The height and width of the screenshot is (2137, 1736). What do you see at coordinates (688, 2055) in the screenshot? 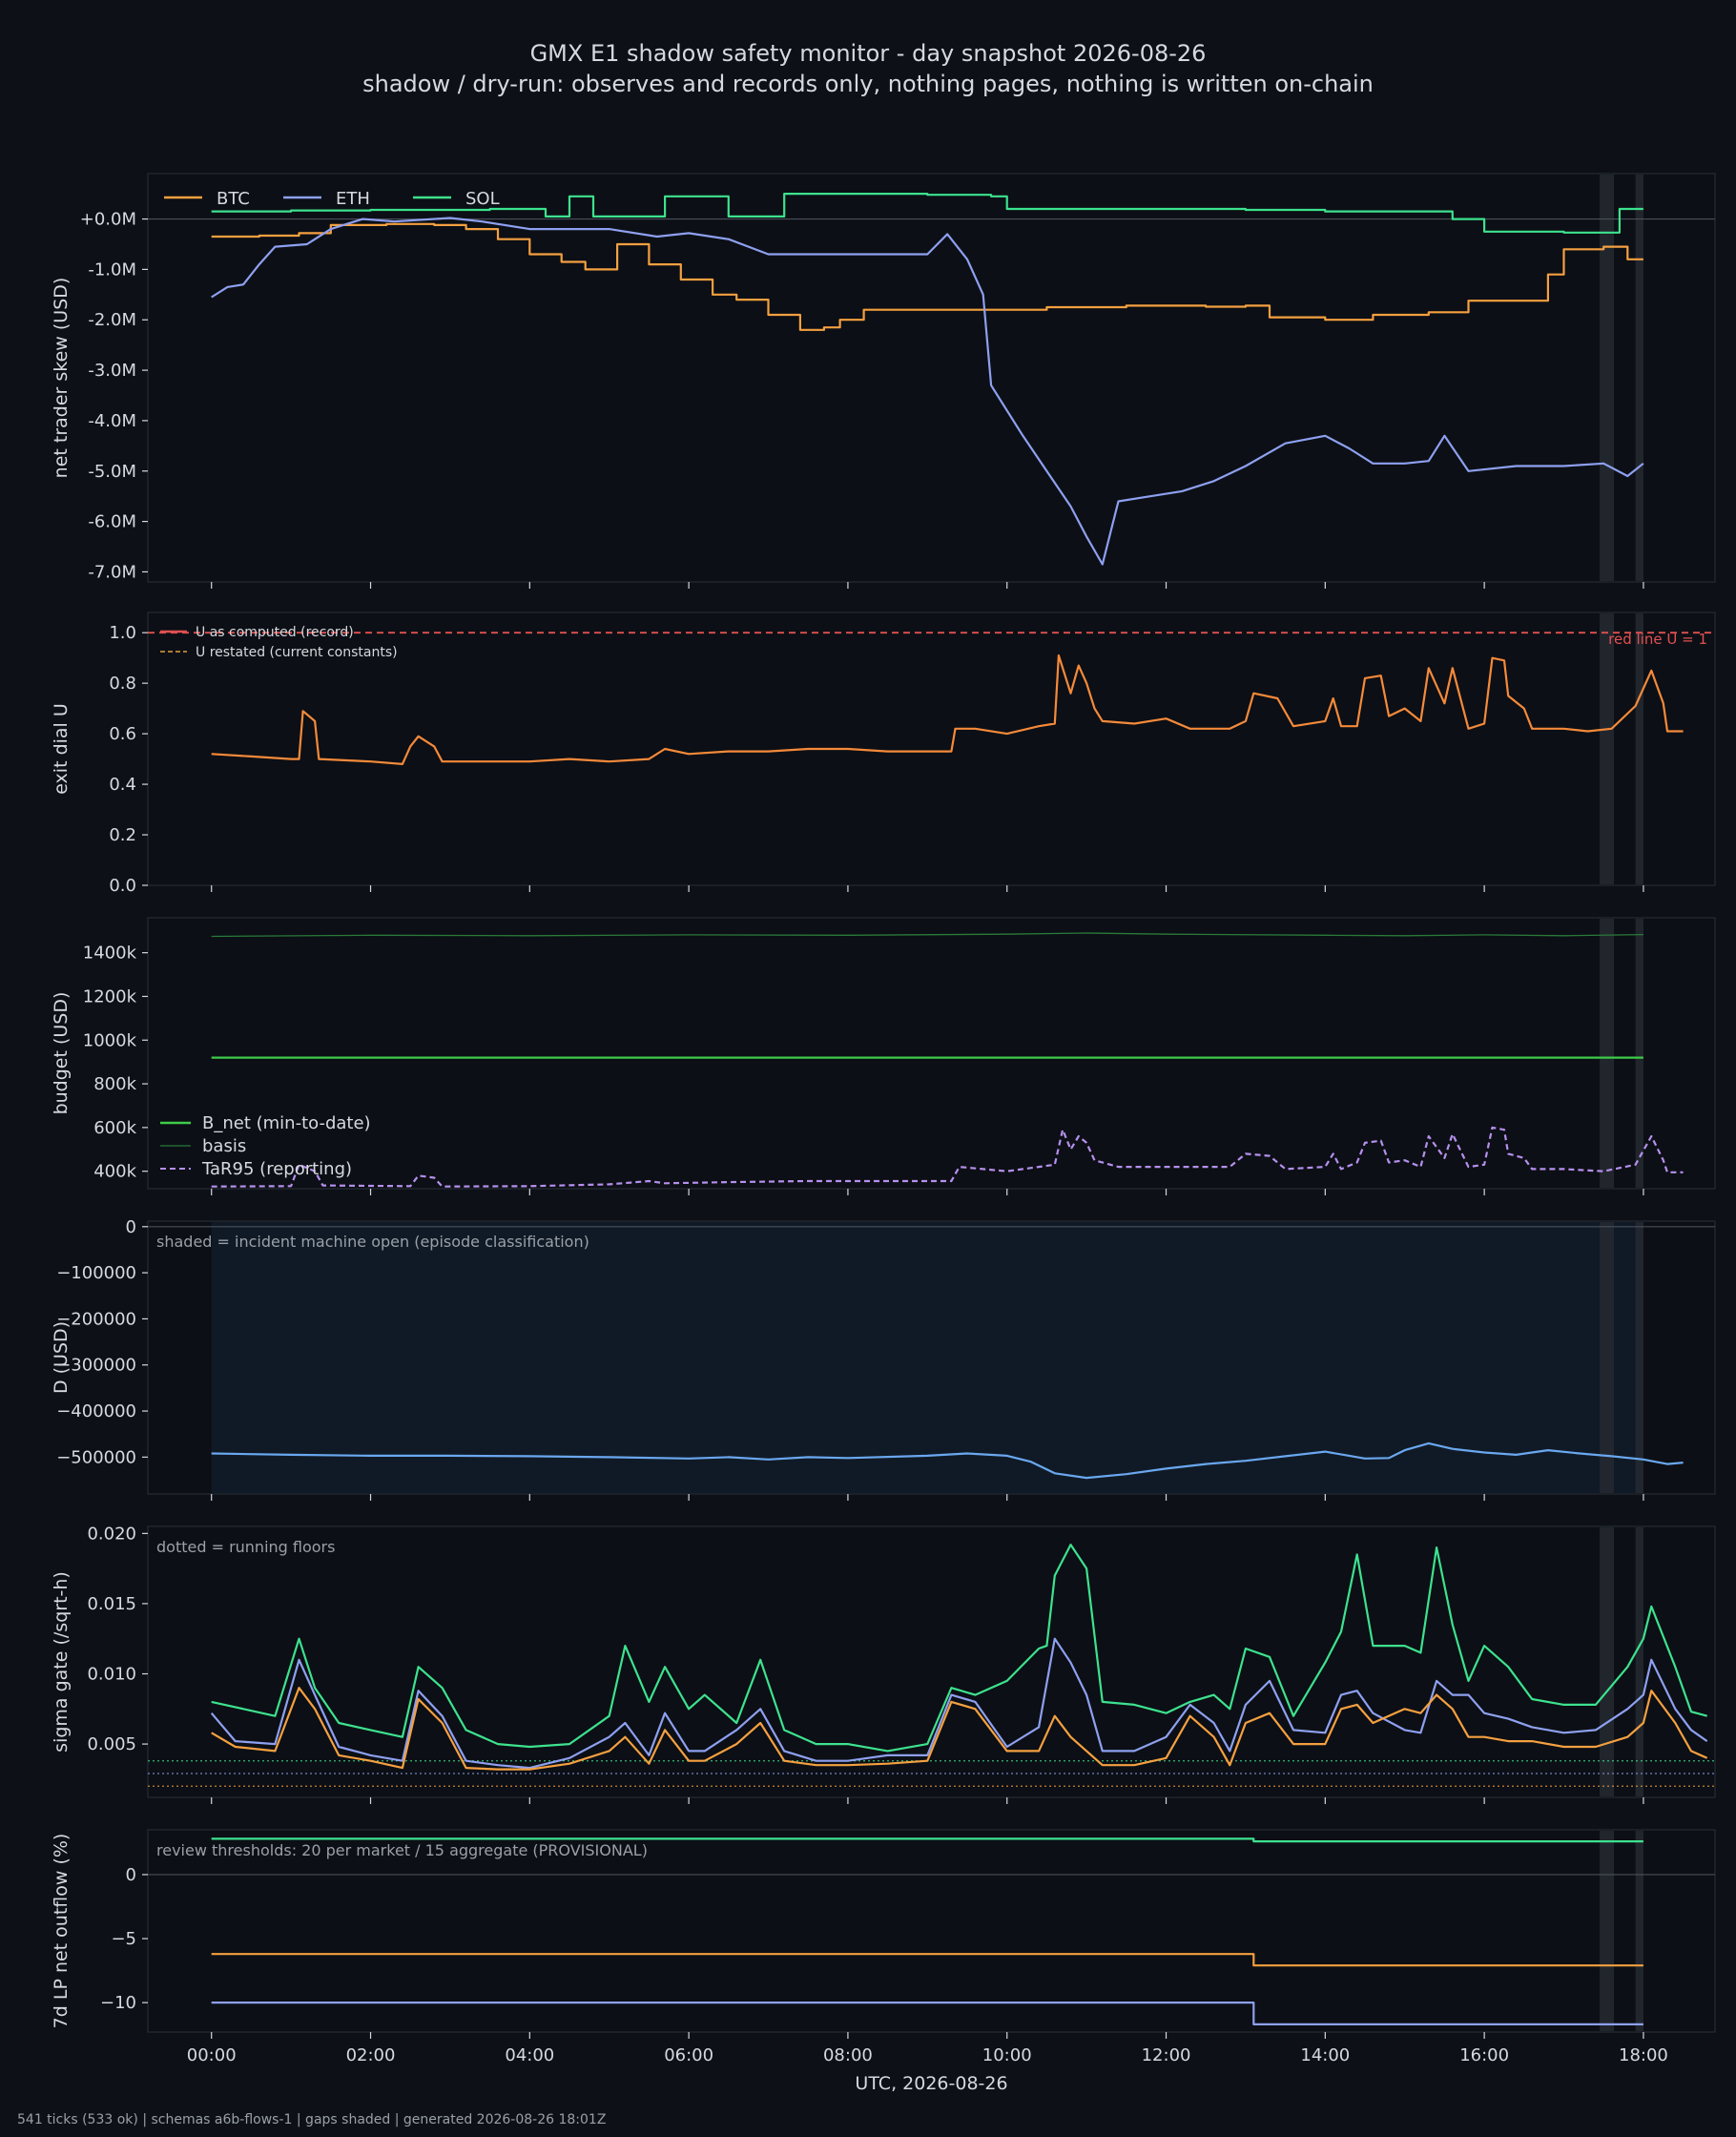
I see `x-tick-label: 06:00` at bounding box center [688, 2055].